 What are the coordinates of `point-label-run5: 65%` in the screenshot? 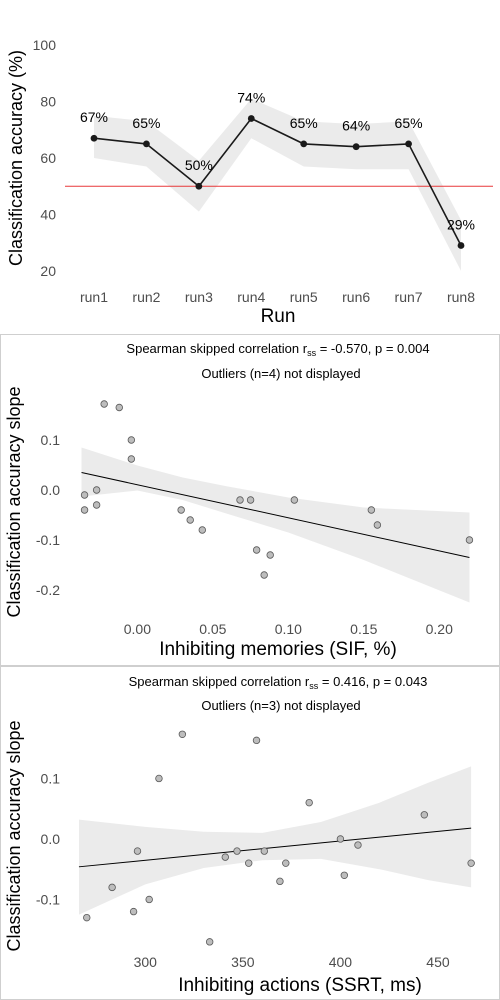 It's located at (304, 123).